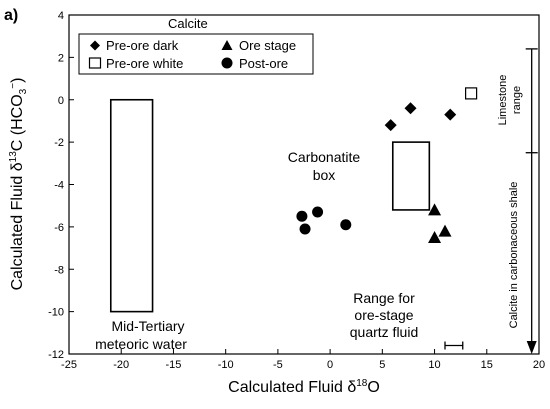 The height and width of the screenshot is (409, 550). What do you see at coordinates (330, 365) in the screenshot?
I see `x-tick-label: 0` at bounding box center [330, 365].